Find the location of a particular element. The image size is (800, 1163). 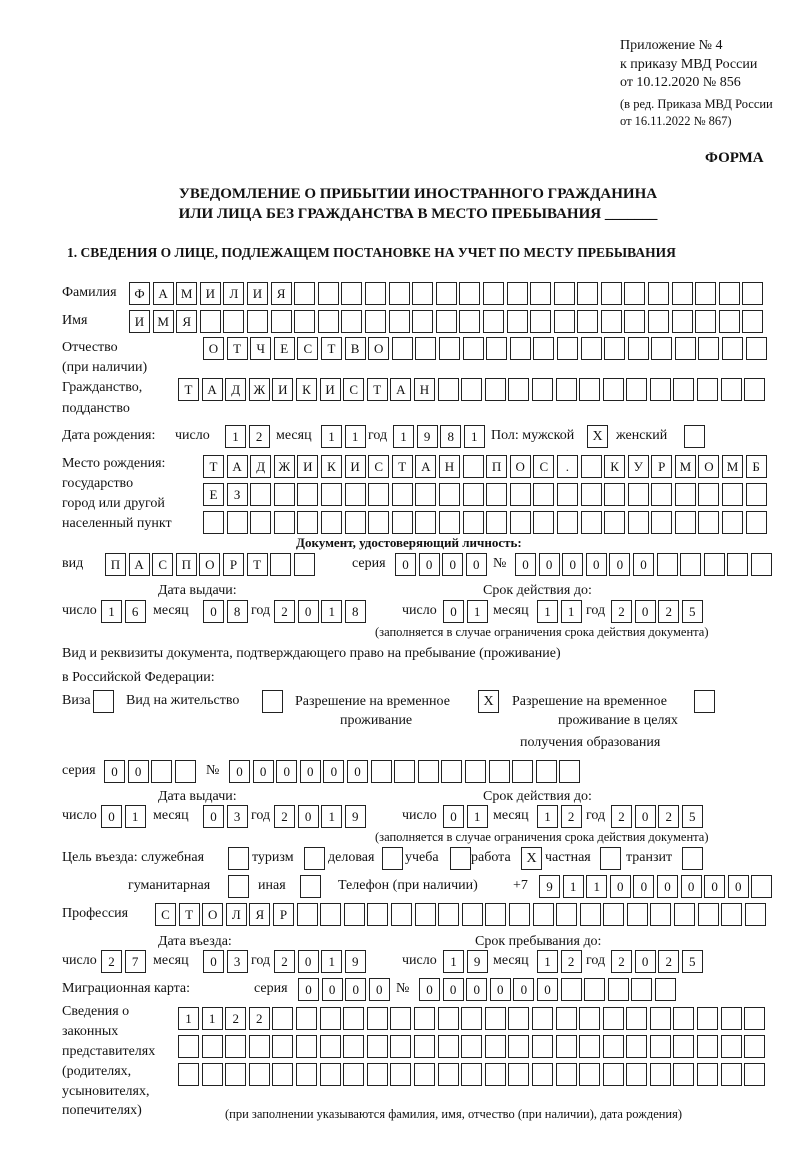

purpose-humanitarian-checkbox is located at coordinates (238, 886).